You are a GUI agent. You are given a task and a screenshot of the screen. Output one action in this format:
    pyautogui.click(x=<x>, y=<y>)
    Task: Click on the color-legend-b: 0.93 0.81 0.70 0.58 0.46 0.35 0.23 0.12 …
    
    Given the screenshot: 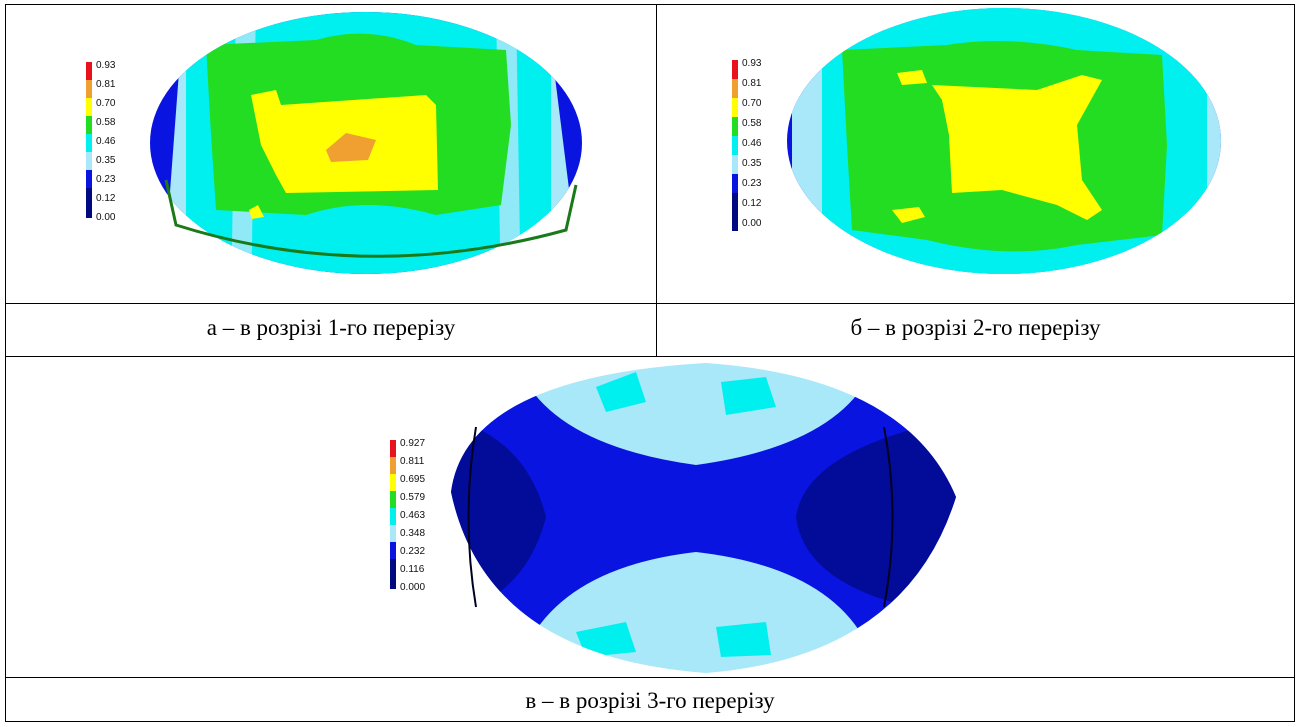 What is the action you would take?
    pyautogui.click(x=762, y=148)
    